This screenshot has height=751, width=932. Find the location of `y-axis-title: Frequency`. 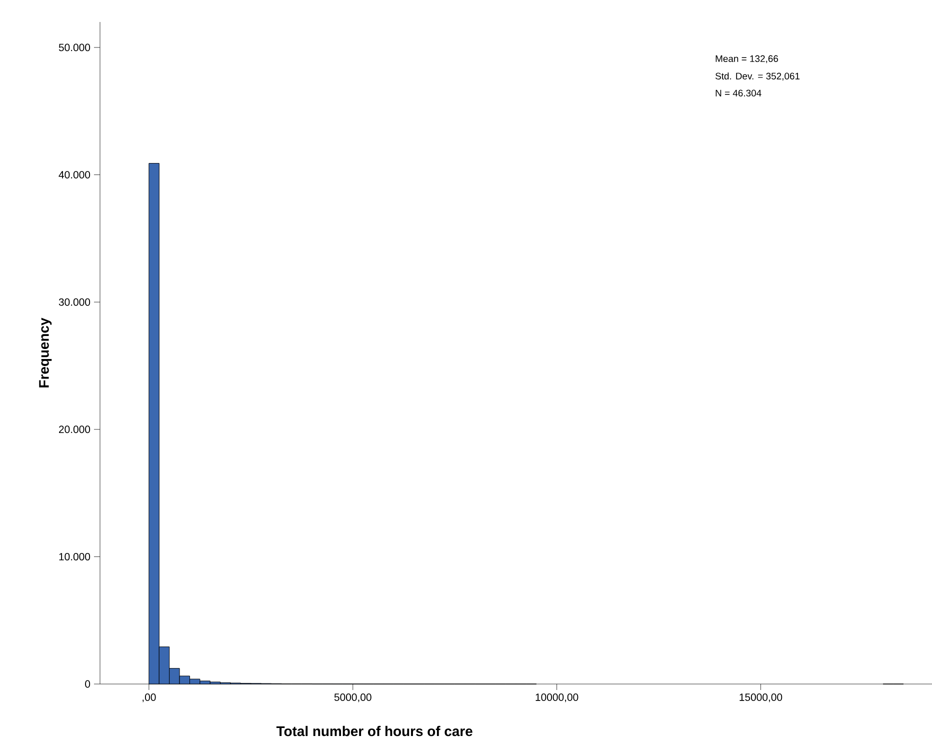

y-axis-title: Frequency is located at coordinates (45, 353).